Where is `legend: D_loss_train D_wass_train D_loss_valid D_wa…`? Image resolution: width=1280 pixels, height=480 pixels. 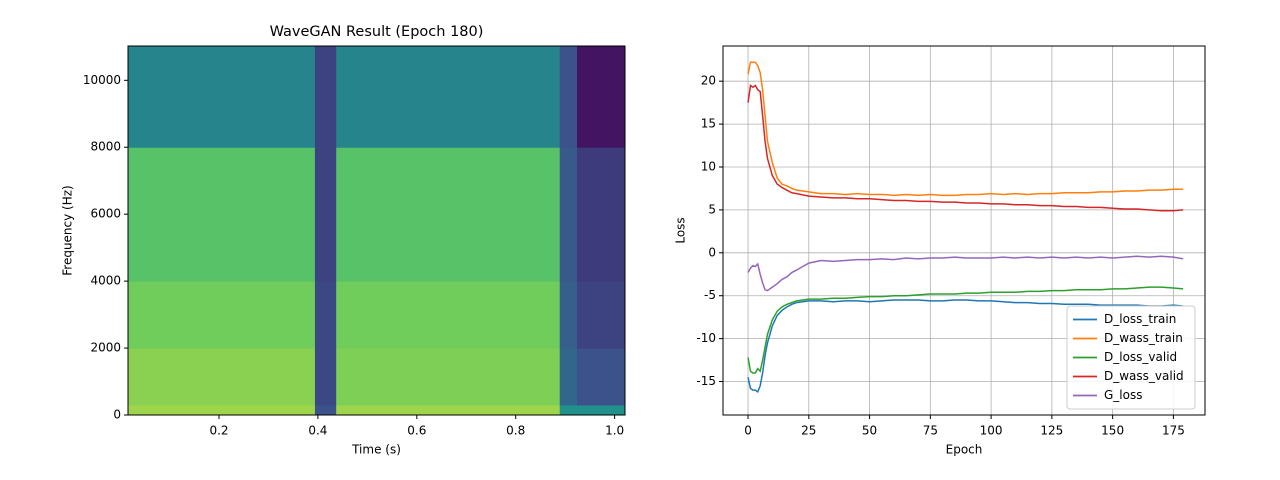 legend: D_loss_train D_wass_train D_loss_valid D_wa… is located at coordinates (1131, 357).